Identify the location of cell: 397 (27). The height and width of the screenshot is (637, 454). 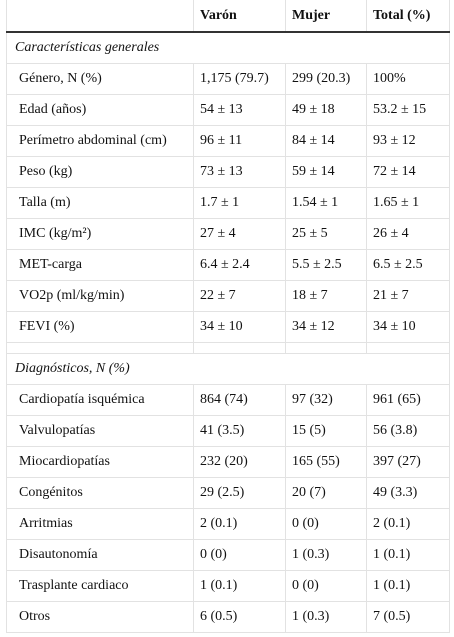
(408, 462).